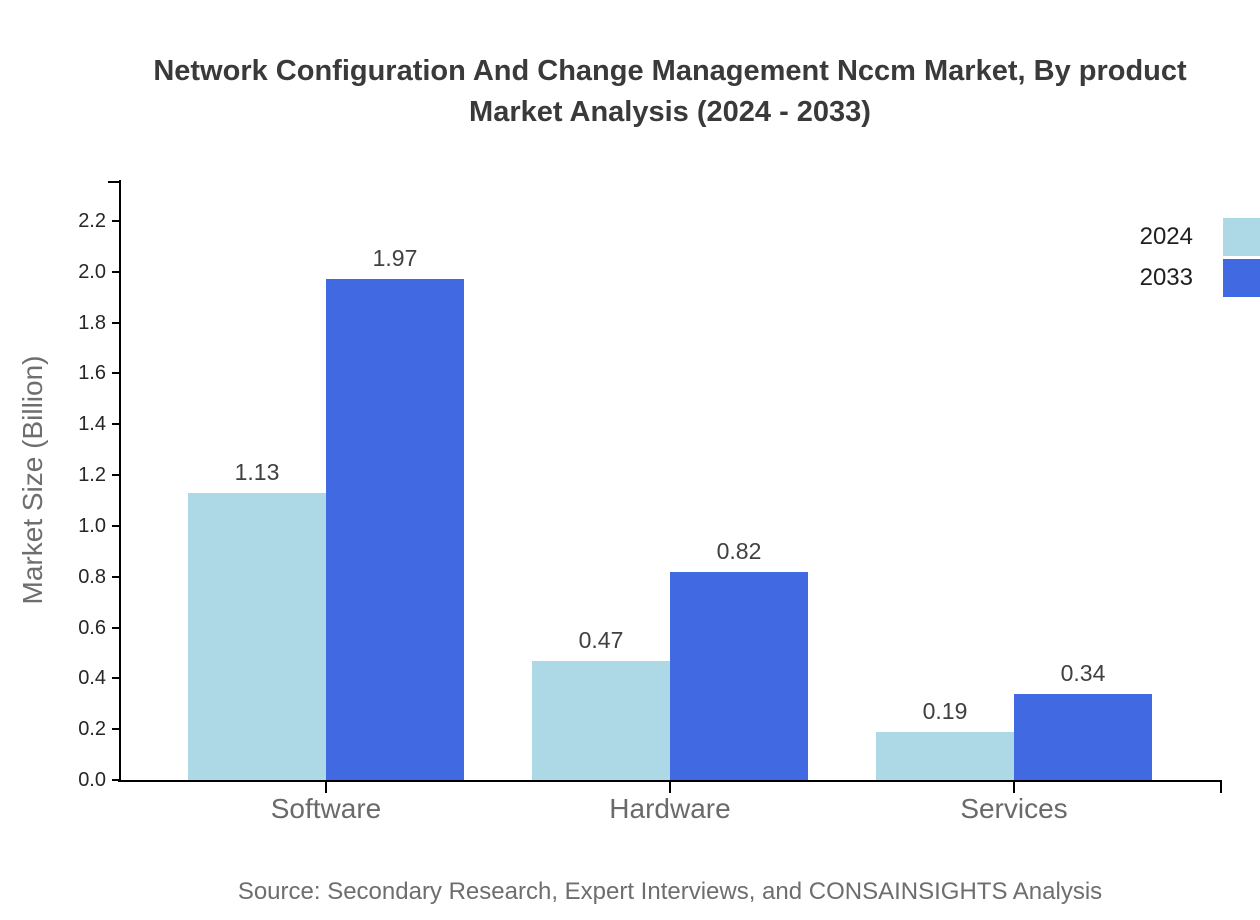 This screenshot has width=1260, height=920. I want to click on y-tick-label: 1.6, so click(92, 373).